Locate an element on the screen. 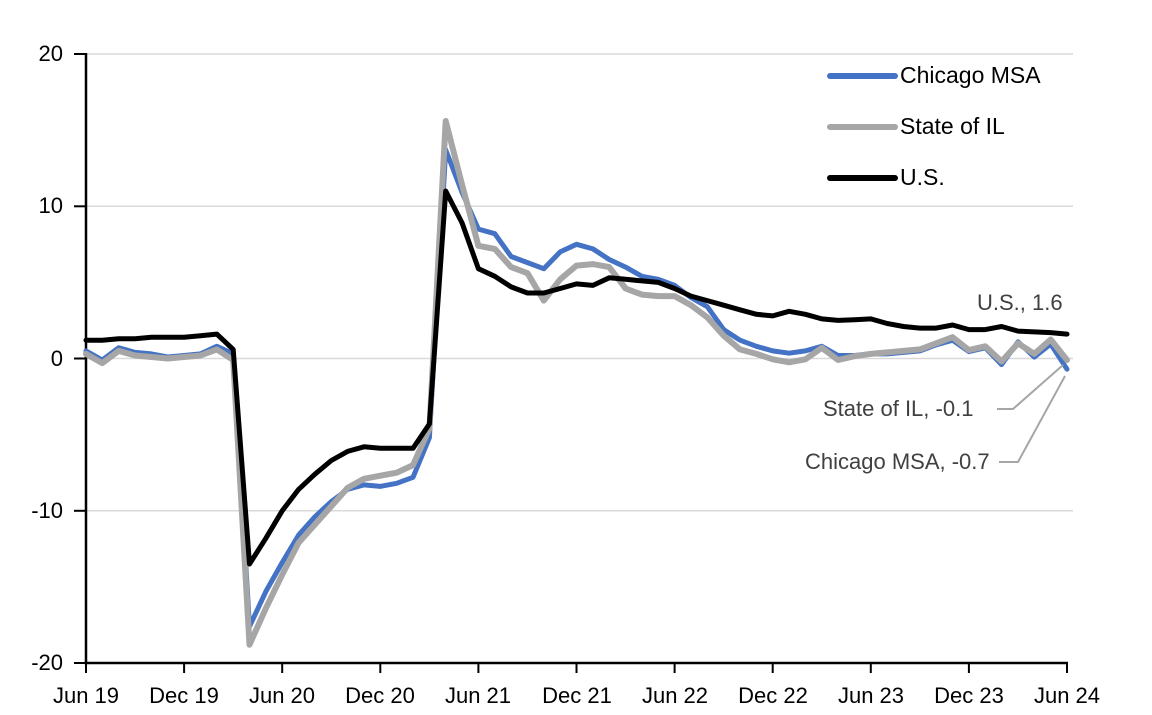  y-axis-tick-label: 20 is located at coordinates (50, 53).